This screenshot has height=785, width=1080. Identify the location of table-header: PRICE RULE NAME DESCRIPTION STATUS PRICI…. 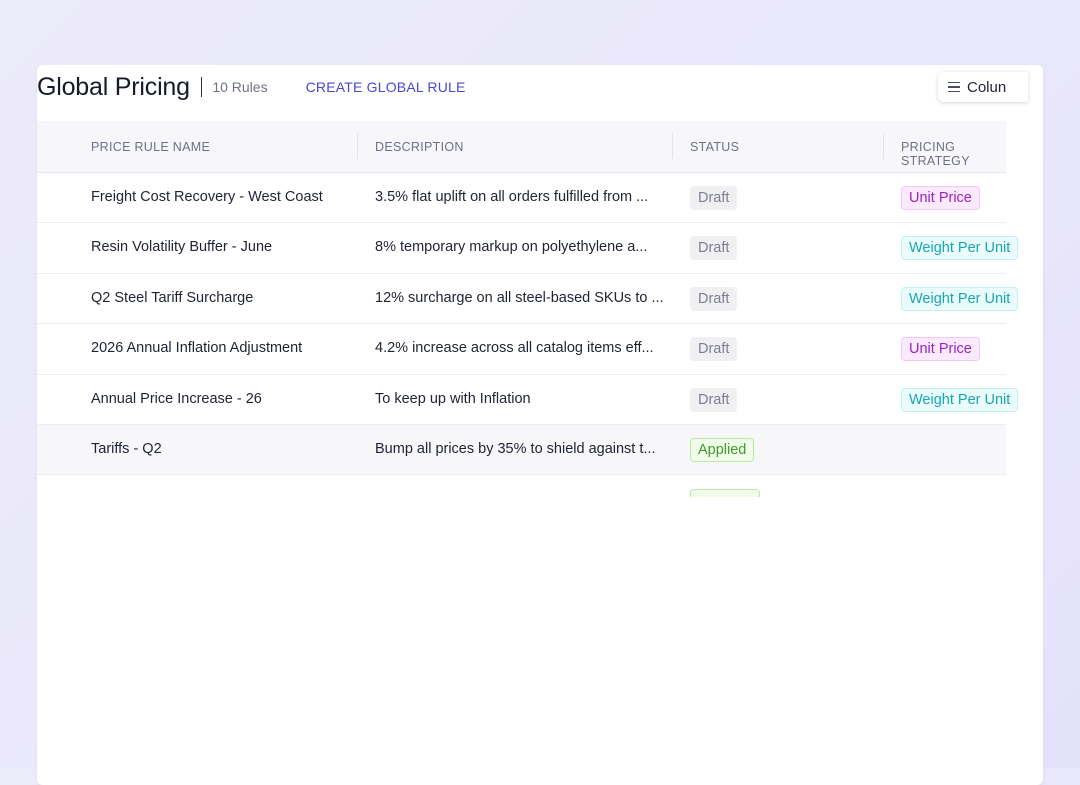
(521, 147).